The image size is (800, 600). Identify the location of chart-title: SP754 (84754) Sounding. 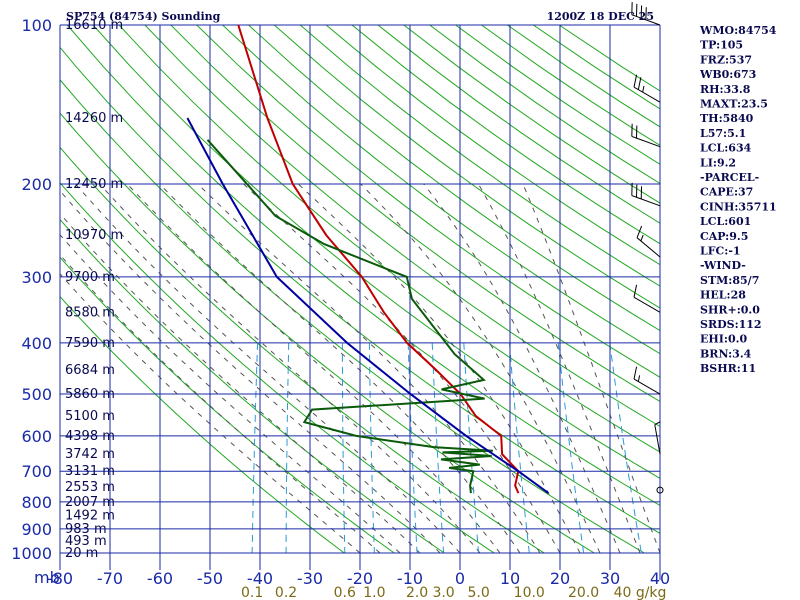
(143, 16).